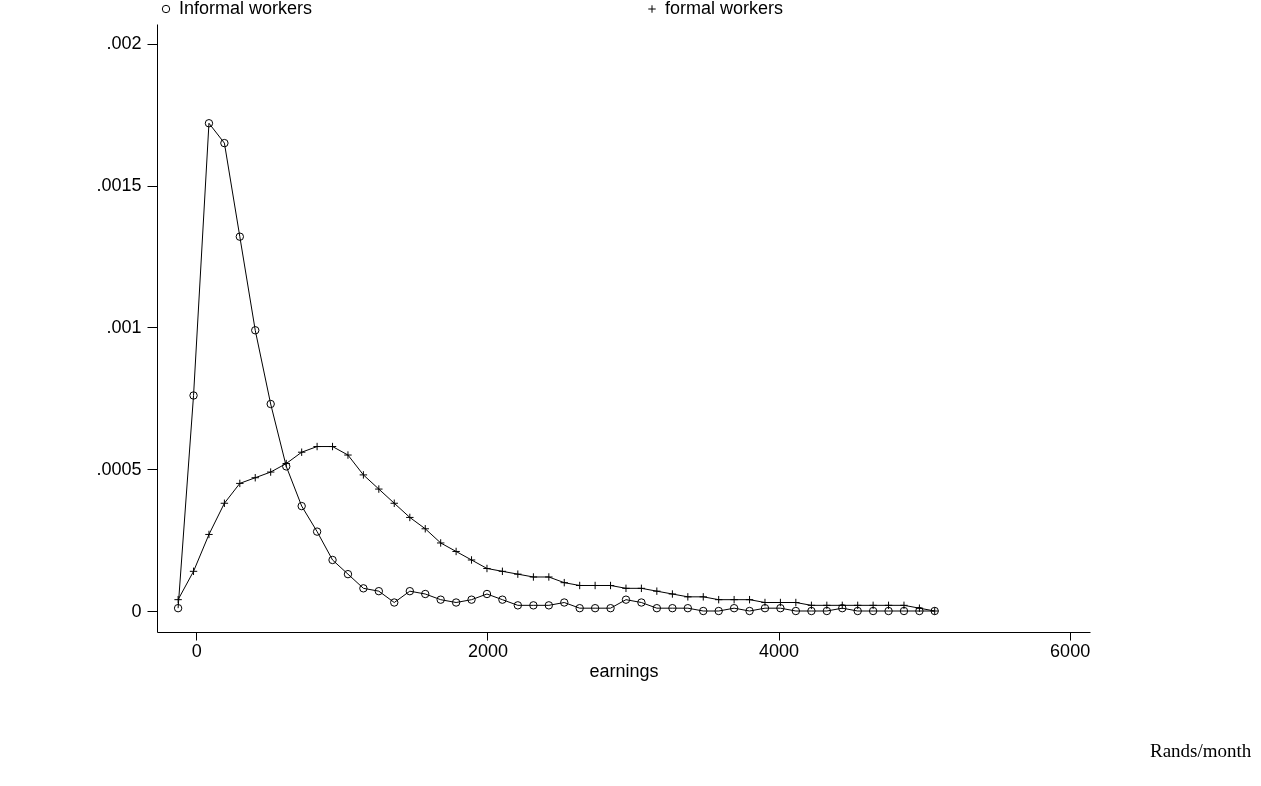 This screenshot has height=786, width=1261. What do you see at coordinates (196, 650) in the screenshot?
I see `x-tick-label: 0` at bounding box center [196, 650].